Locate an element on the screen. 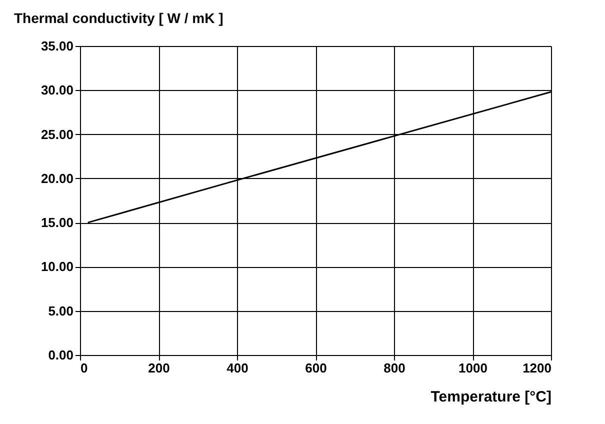 The width and height of the screenshot is (605, 424). y-tick-label: 35.00 is located at coordinates (57, 46).